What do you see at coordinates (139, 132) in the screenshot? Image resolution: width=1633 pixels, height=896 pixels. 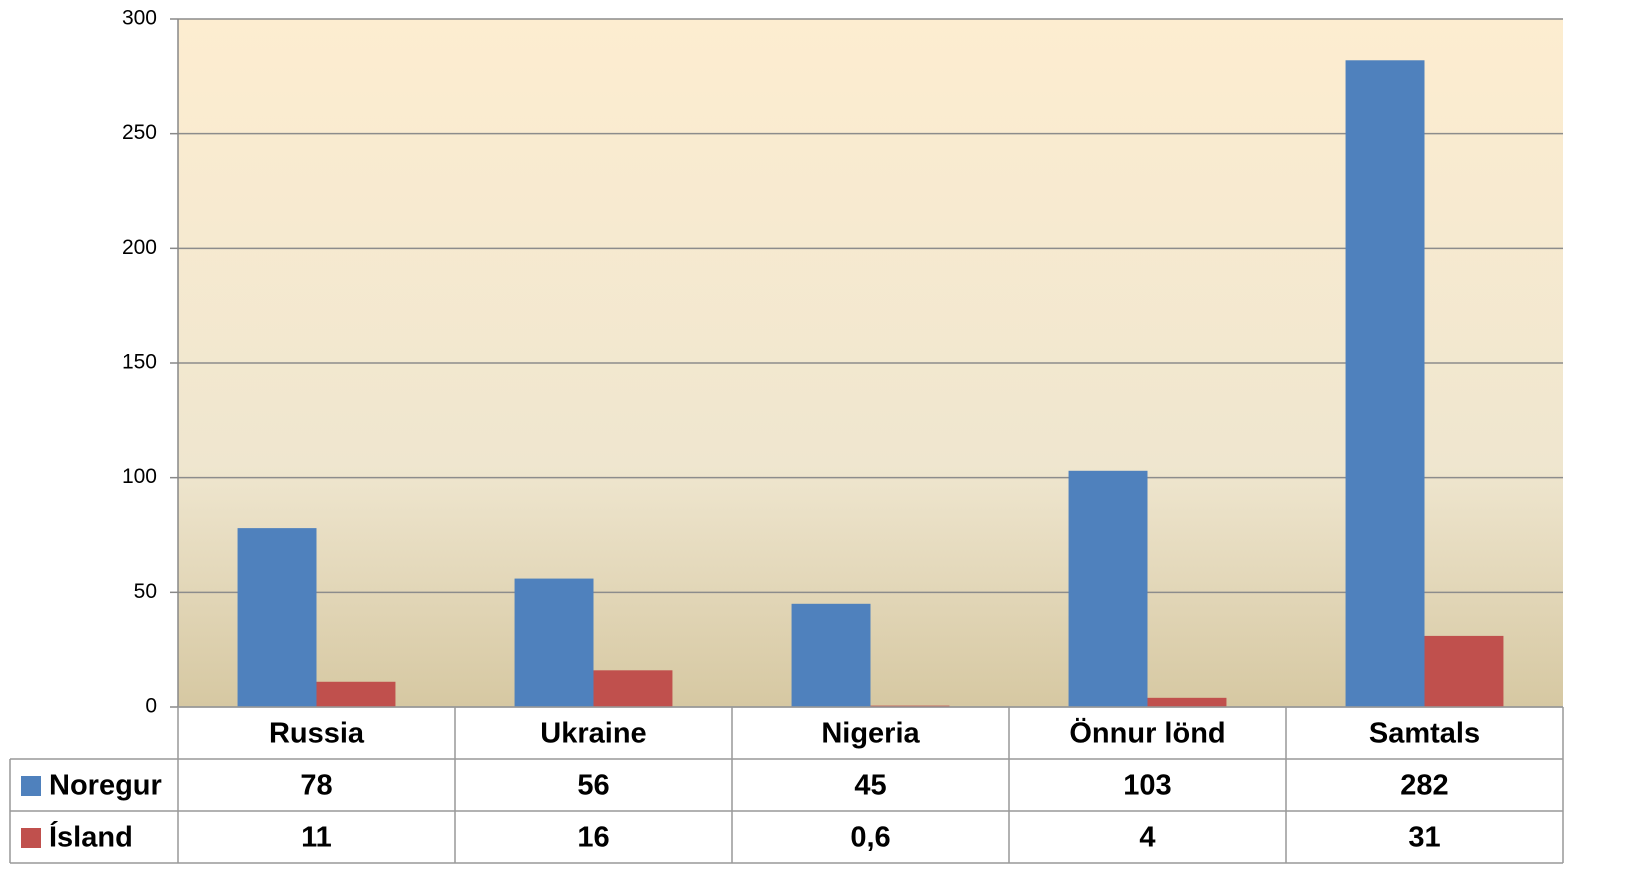 I see `y-tick-label: 250` at bounding box center [139, 132].